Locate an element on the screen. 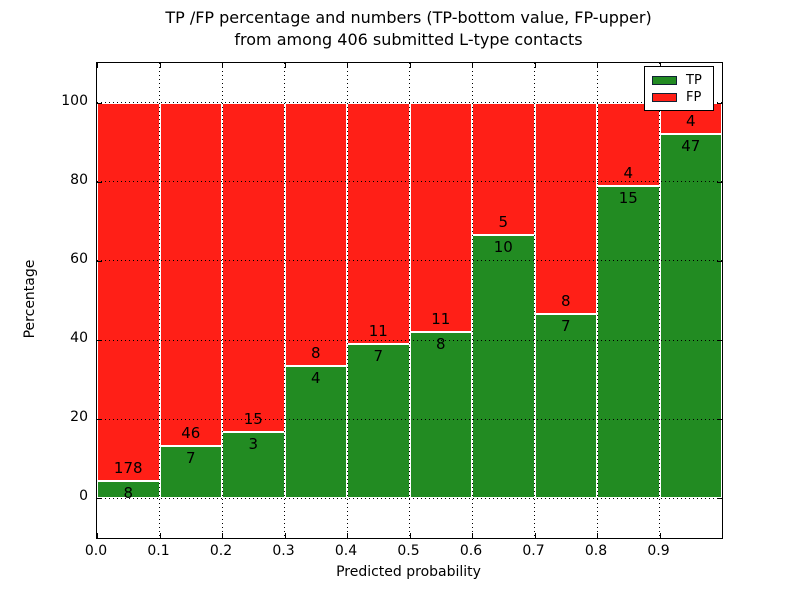 This screenshot has height=600, width=800. legend-item-fp: FP is located at coordinates (679, 97).